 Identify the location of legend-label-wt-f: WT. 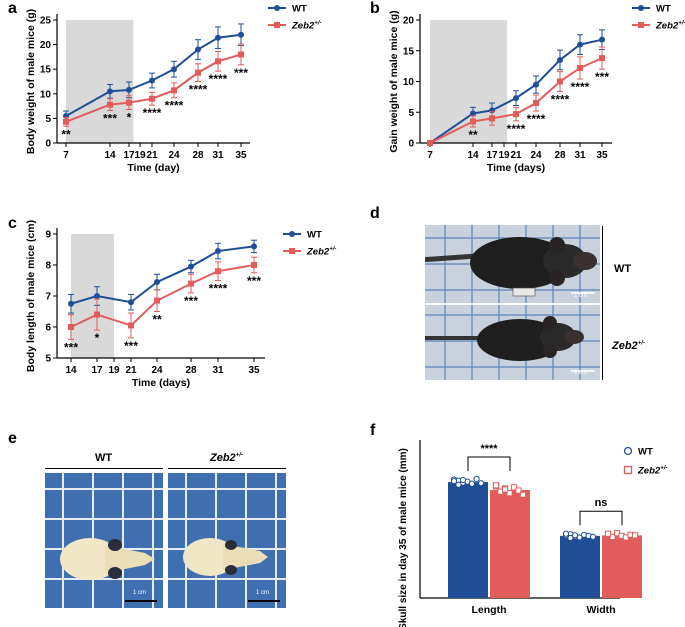
(645, 452).